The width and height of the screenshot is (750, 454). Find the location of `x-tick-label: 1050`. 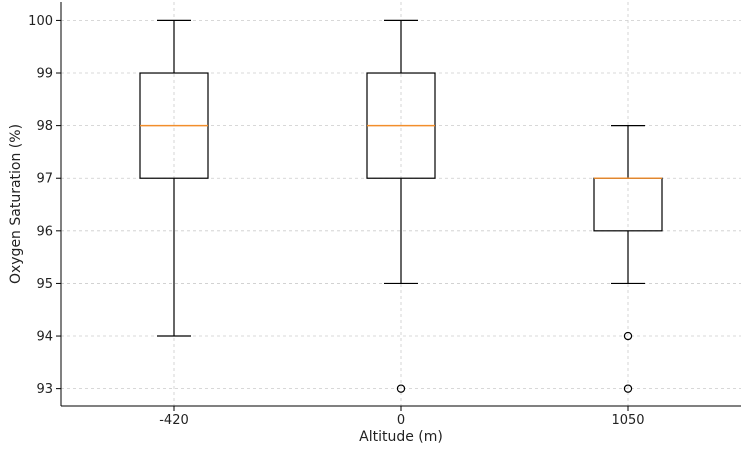

x-tick-label: 1050 is located at coordinates (627, 420).